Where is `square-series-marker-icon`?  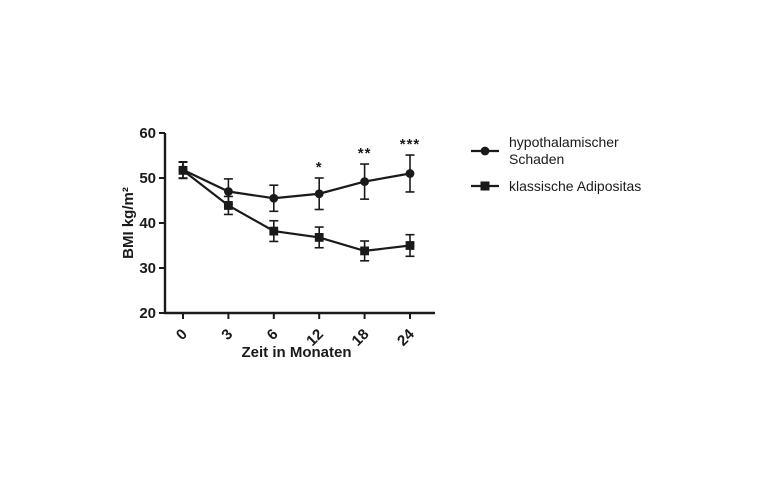
square-series-marker-icon is located at coordinates (485, 186).